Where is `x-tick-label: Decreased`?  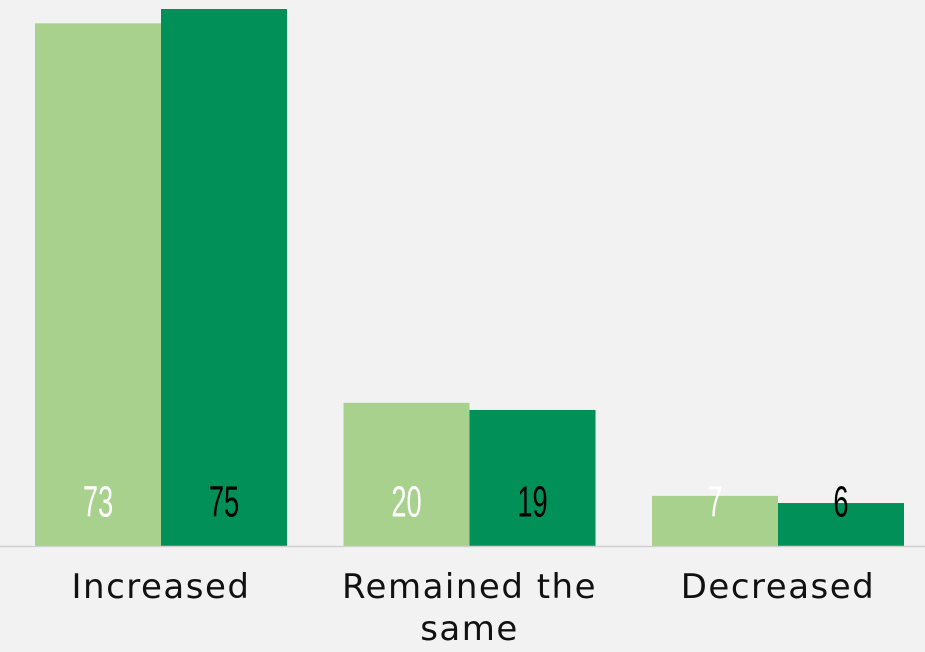 x-tick-label: Decreased is located at coordinates (778, 587).